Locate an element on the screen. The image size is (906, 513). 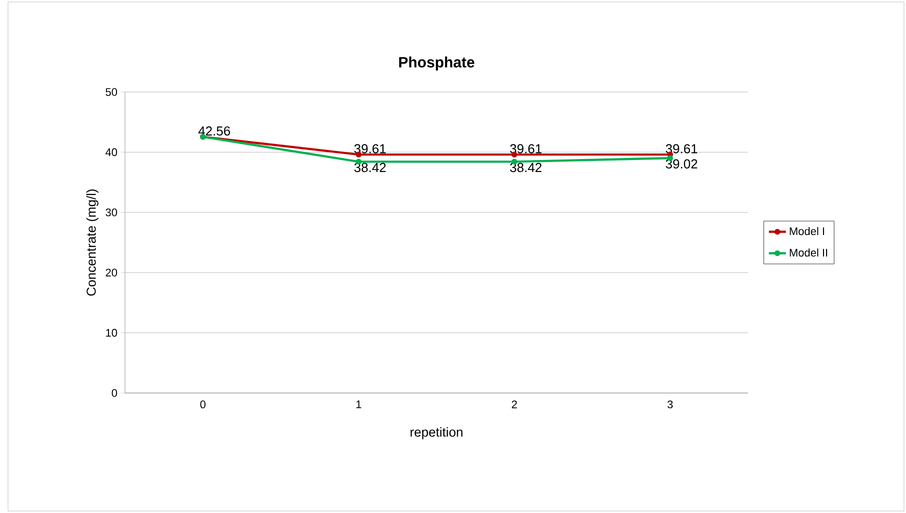
chart-title: Phosphate is located at coordinates (436, 63).